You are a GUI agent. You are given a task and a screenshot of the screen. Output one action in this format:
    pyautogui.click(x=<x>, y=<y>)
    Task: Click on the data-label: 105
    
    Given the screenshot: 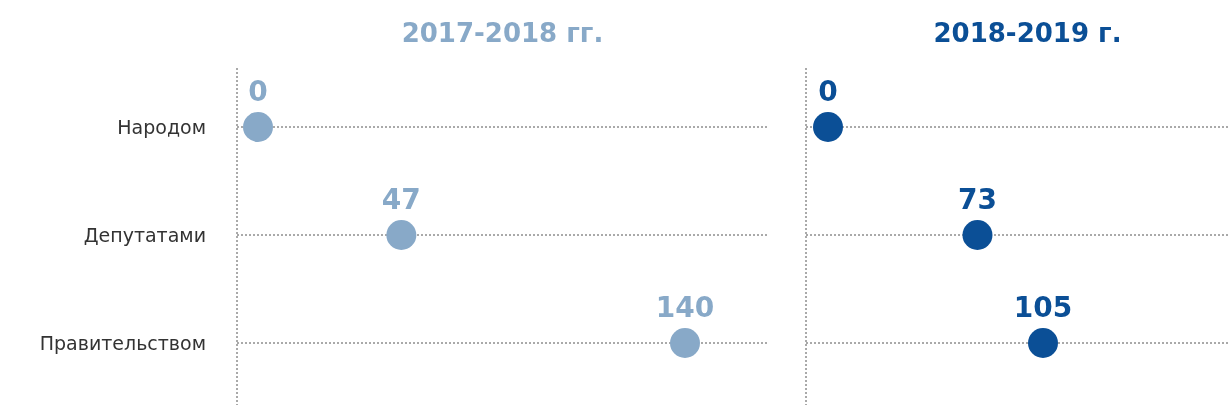 What is the action you would take?
    pyautogui.click(x=1043, y=307)
    